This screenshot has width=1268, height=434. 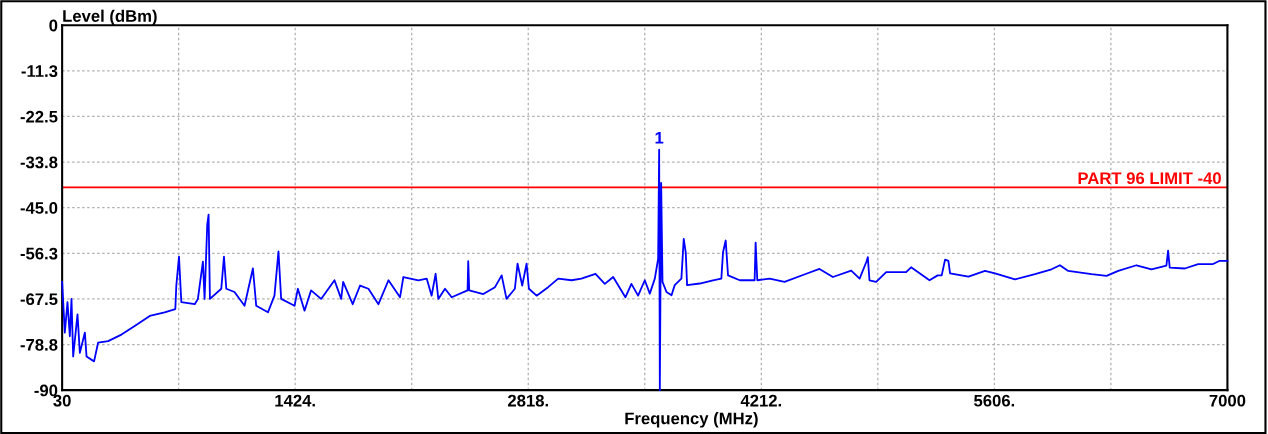 I want to click on y-tick-label: -67.5, so click(x=39, y=299).